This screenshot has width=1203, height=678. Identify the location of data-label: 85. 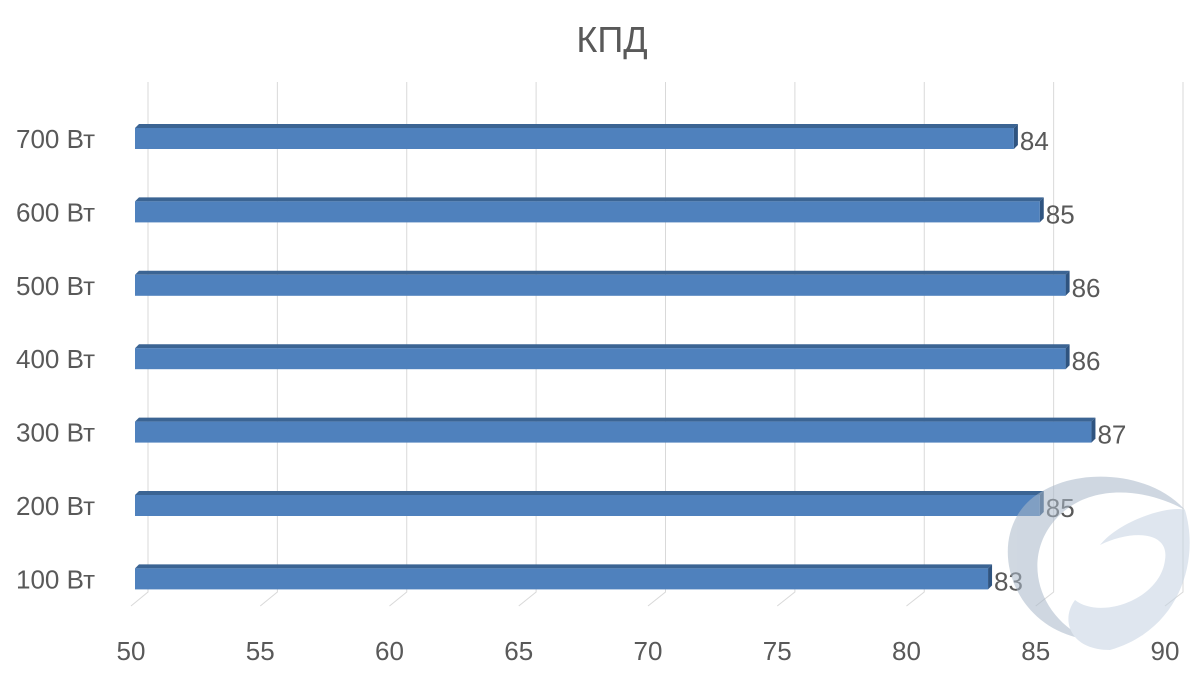
(1060, 214).